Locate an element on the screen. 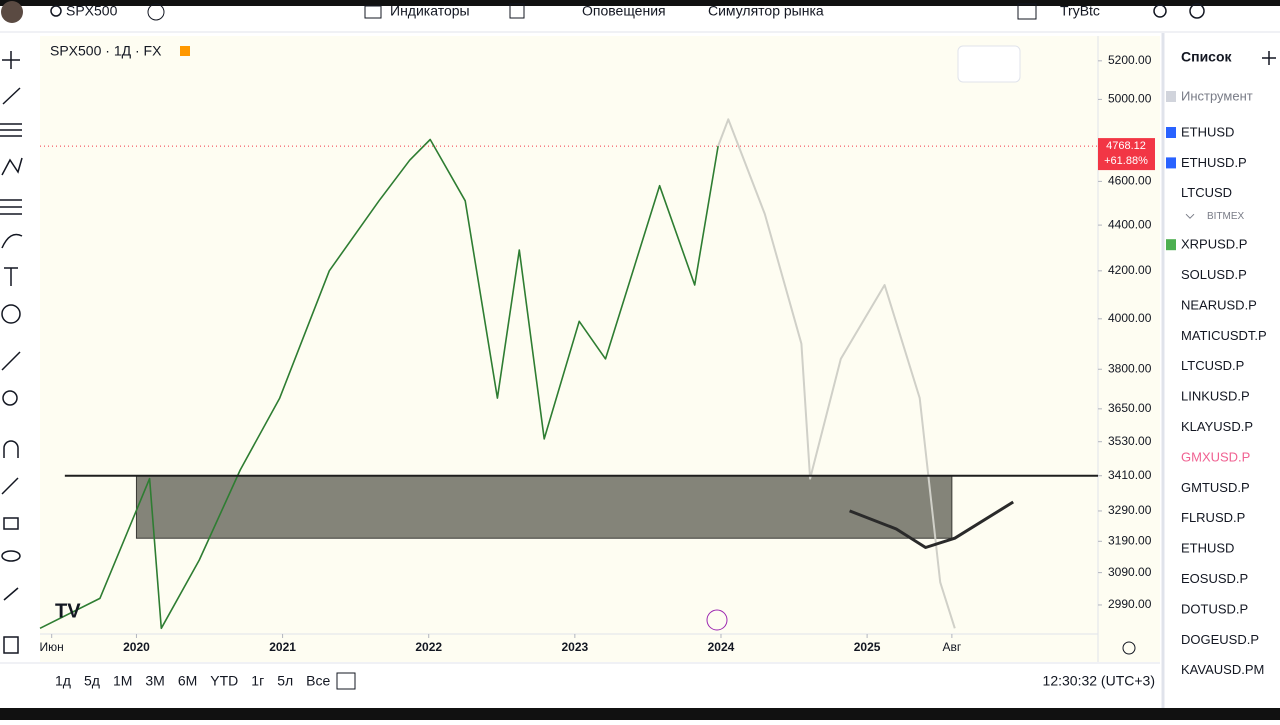 The image size is (1280, 725). add-symbol is located at coordinates (1269, 58).